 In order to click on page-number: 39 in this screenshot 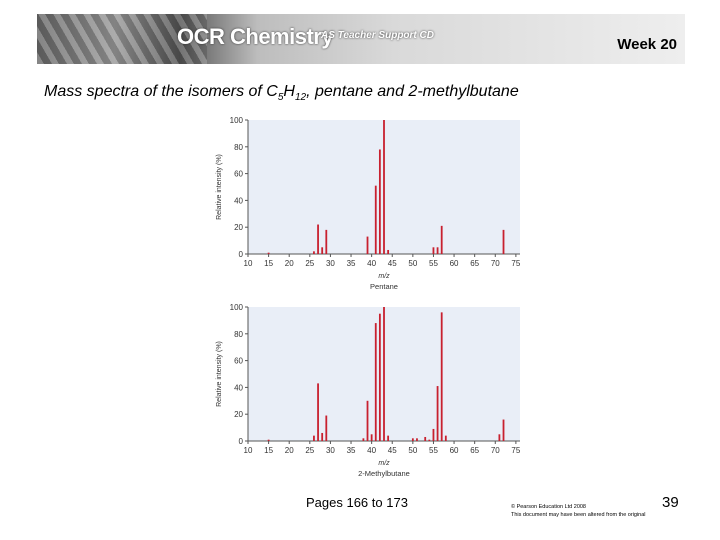, I will do `click(670, 502)`.